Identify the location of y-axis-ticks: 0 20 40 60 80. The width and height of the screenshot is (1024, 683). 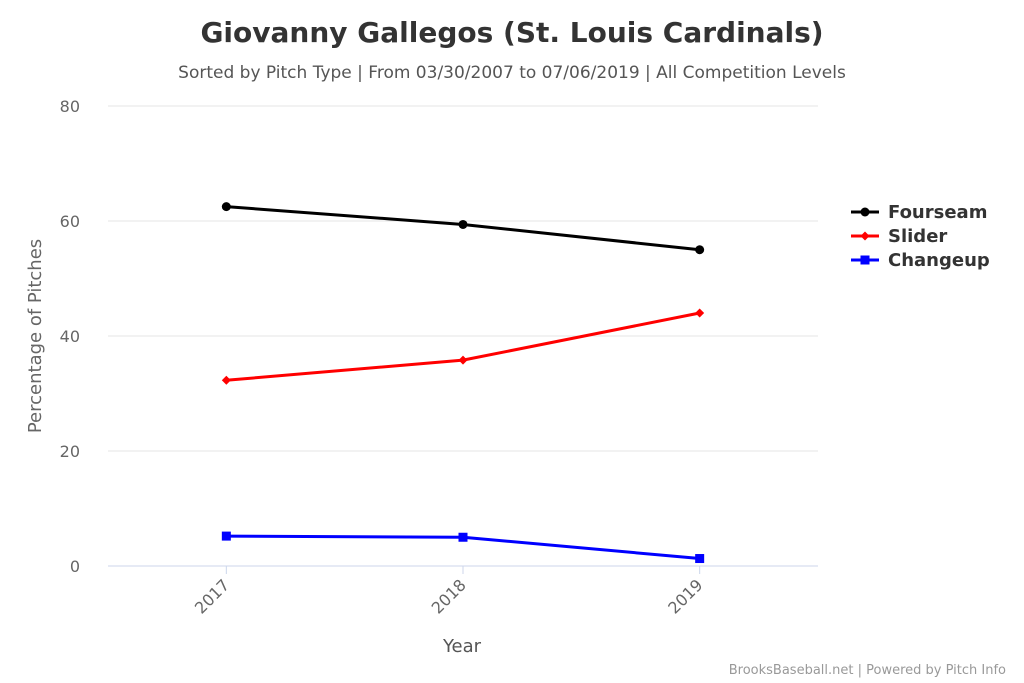
(70, 336).